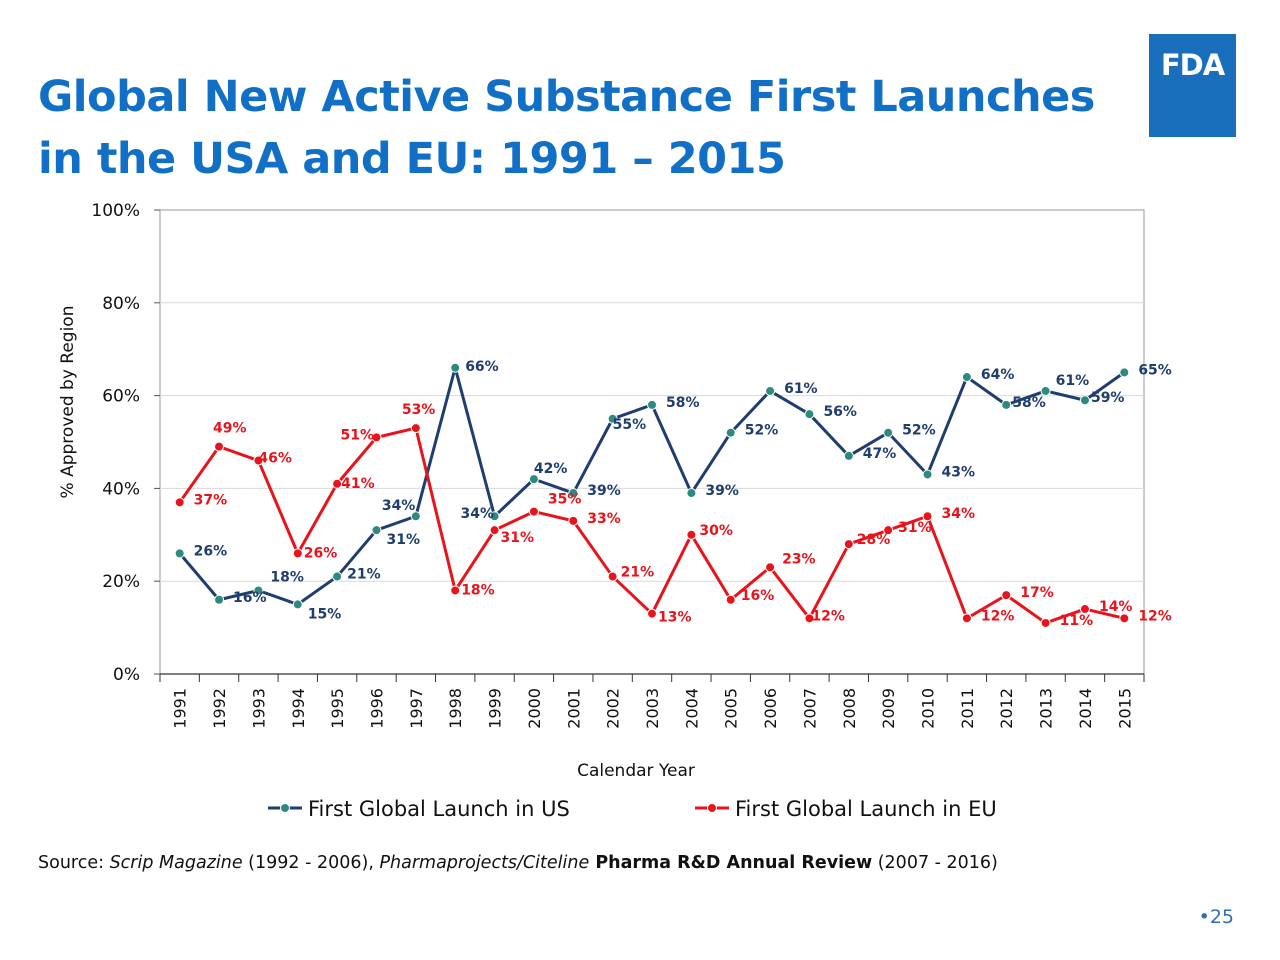  I want to click on data-label: 47%, so click(880, 454).